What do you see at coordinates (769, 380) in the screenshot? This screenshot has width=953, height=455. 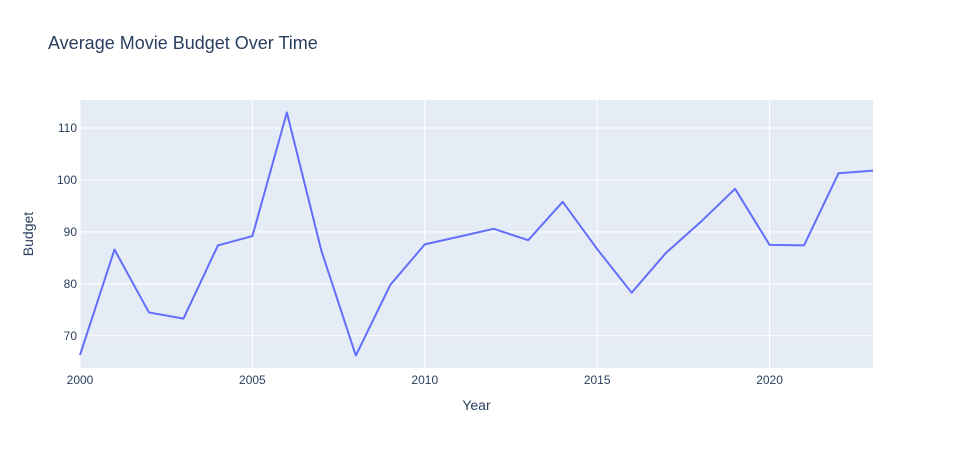 I see `x-tick-label: 2020` at bounding box center [769, 380].